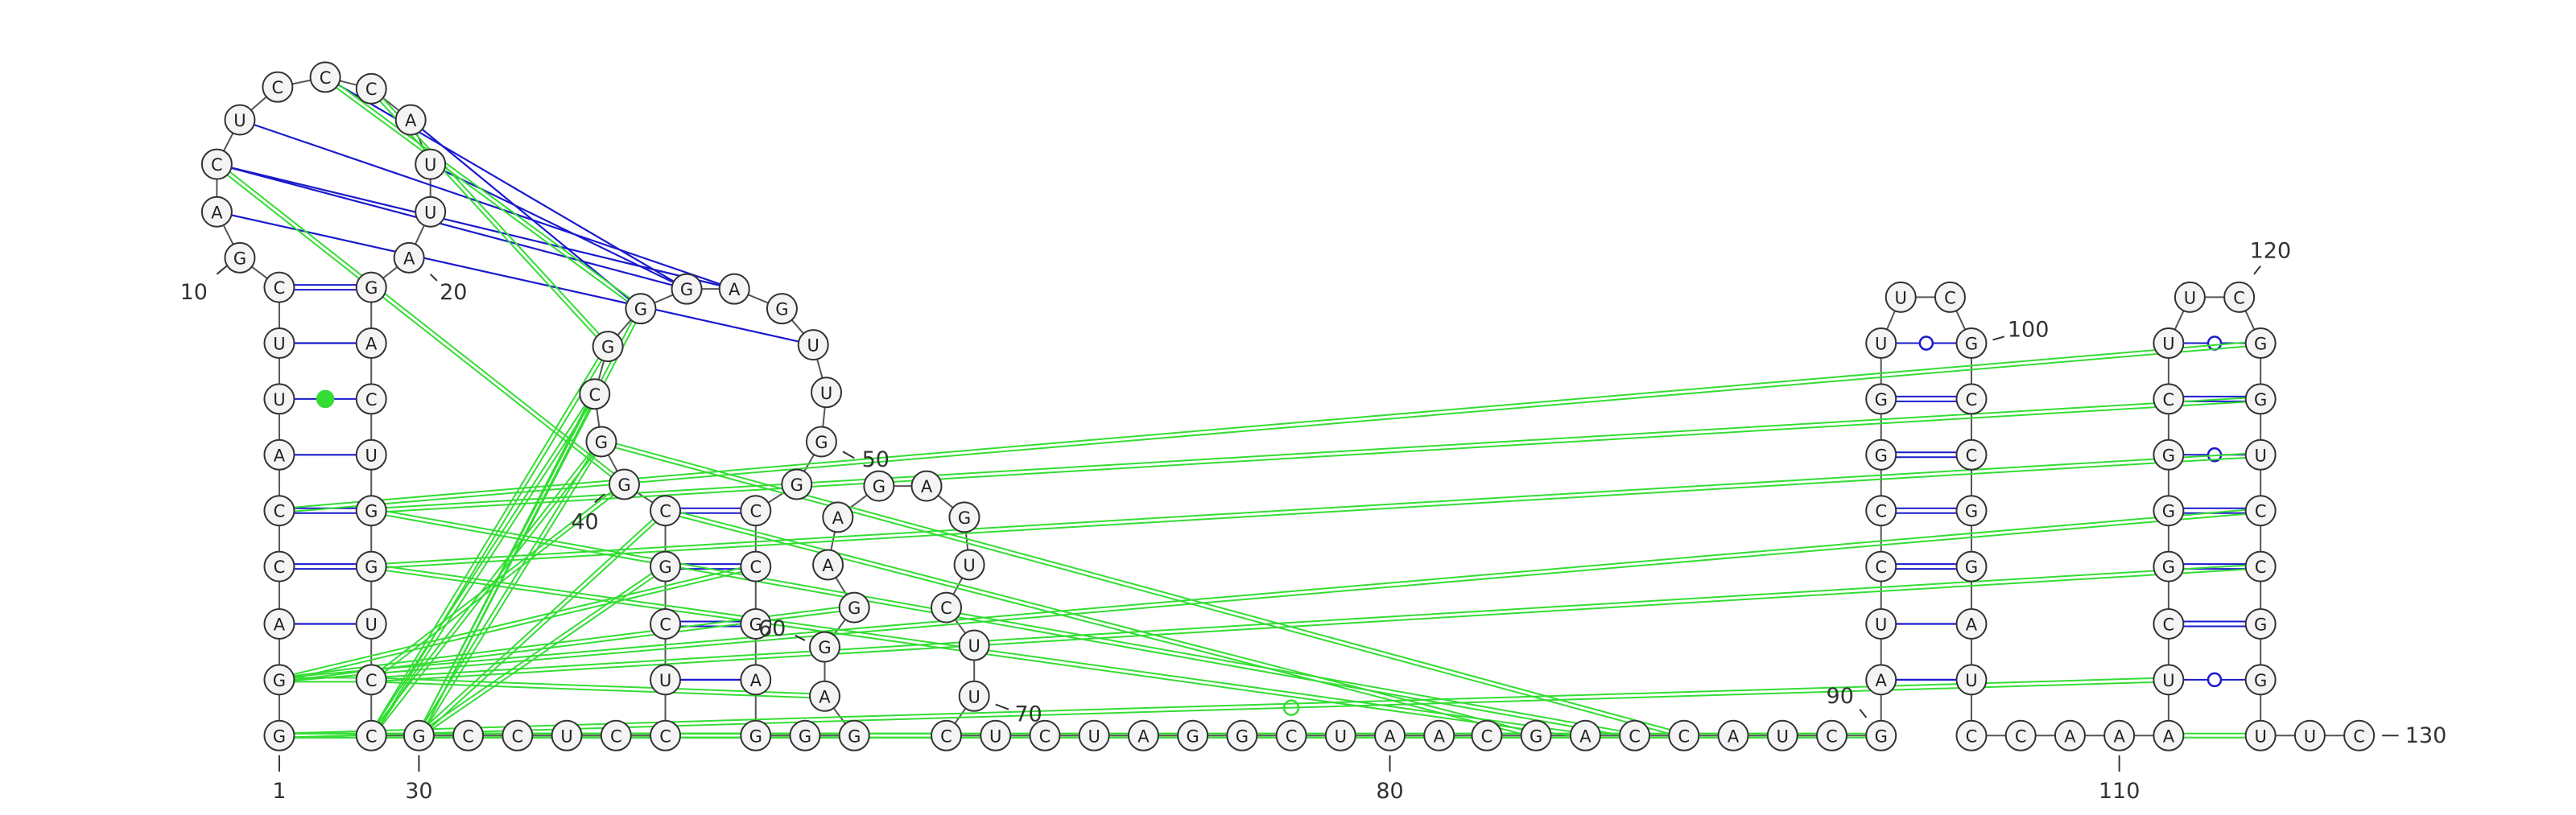 This screenshot has height=815, width=2576. I want to click on position-number: 80, so click(1389, 791).